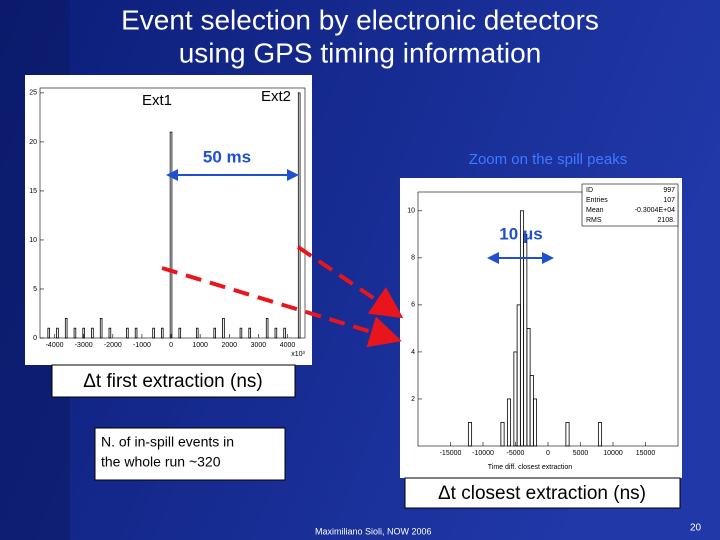 The image size is (720, 540). I want to click on box-text: Δt closest extraction (ns), so click(542, 493).